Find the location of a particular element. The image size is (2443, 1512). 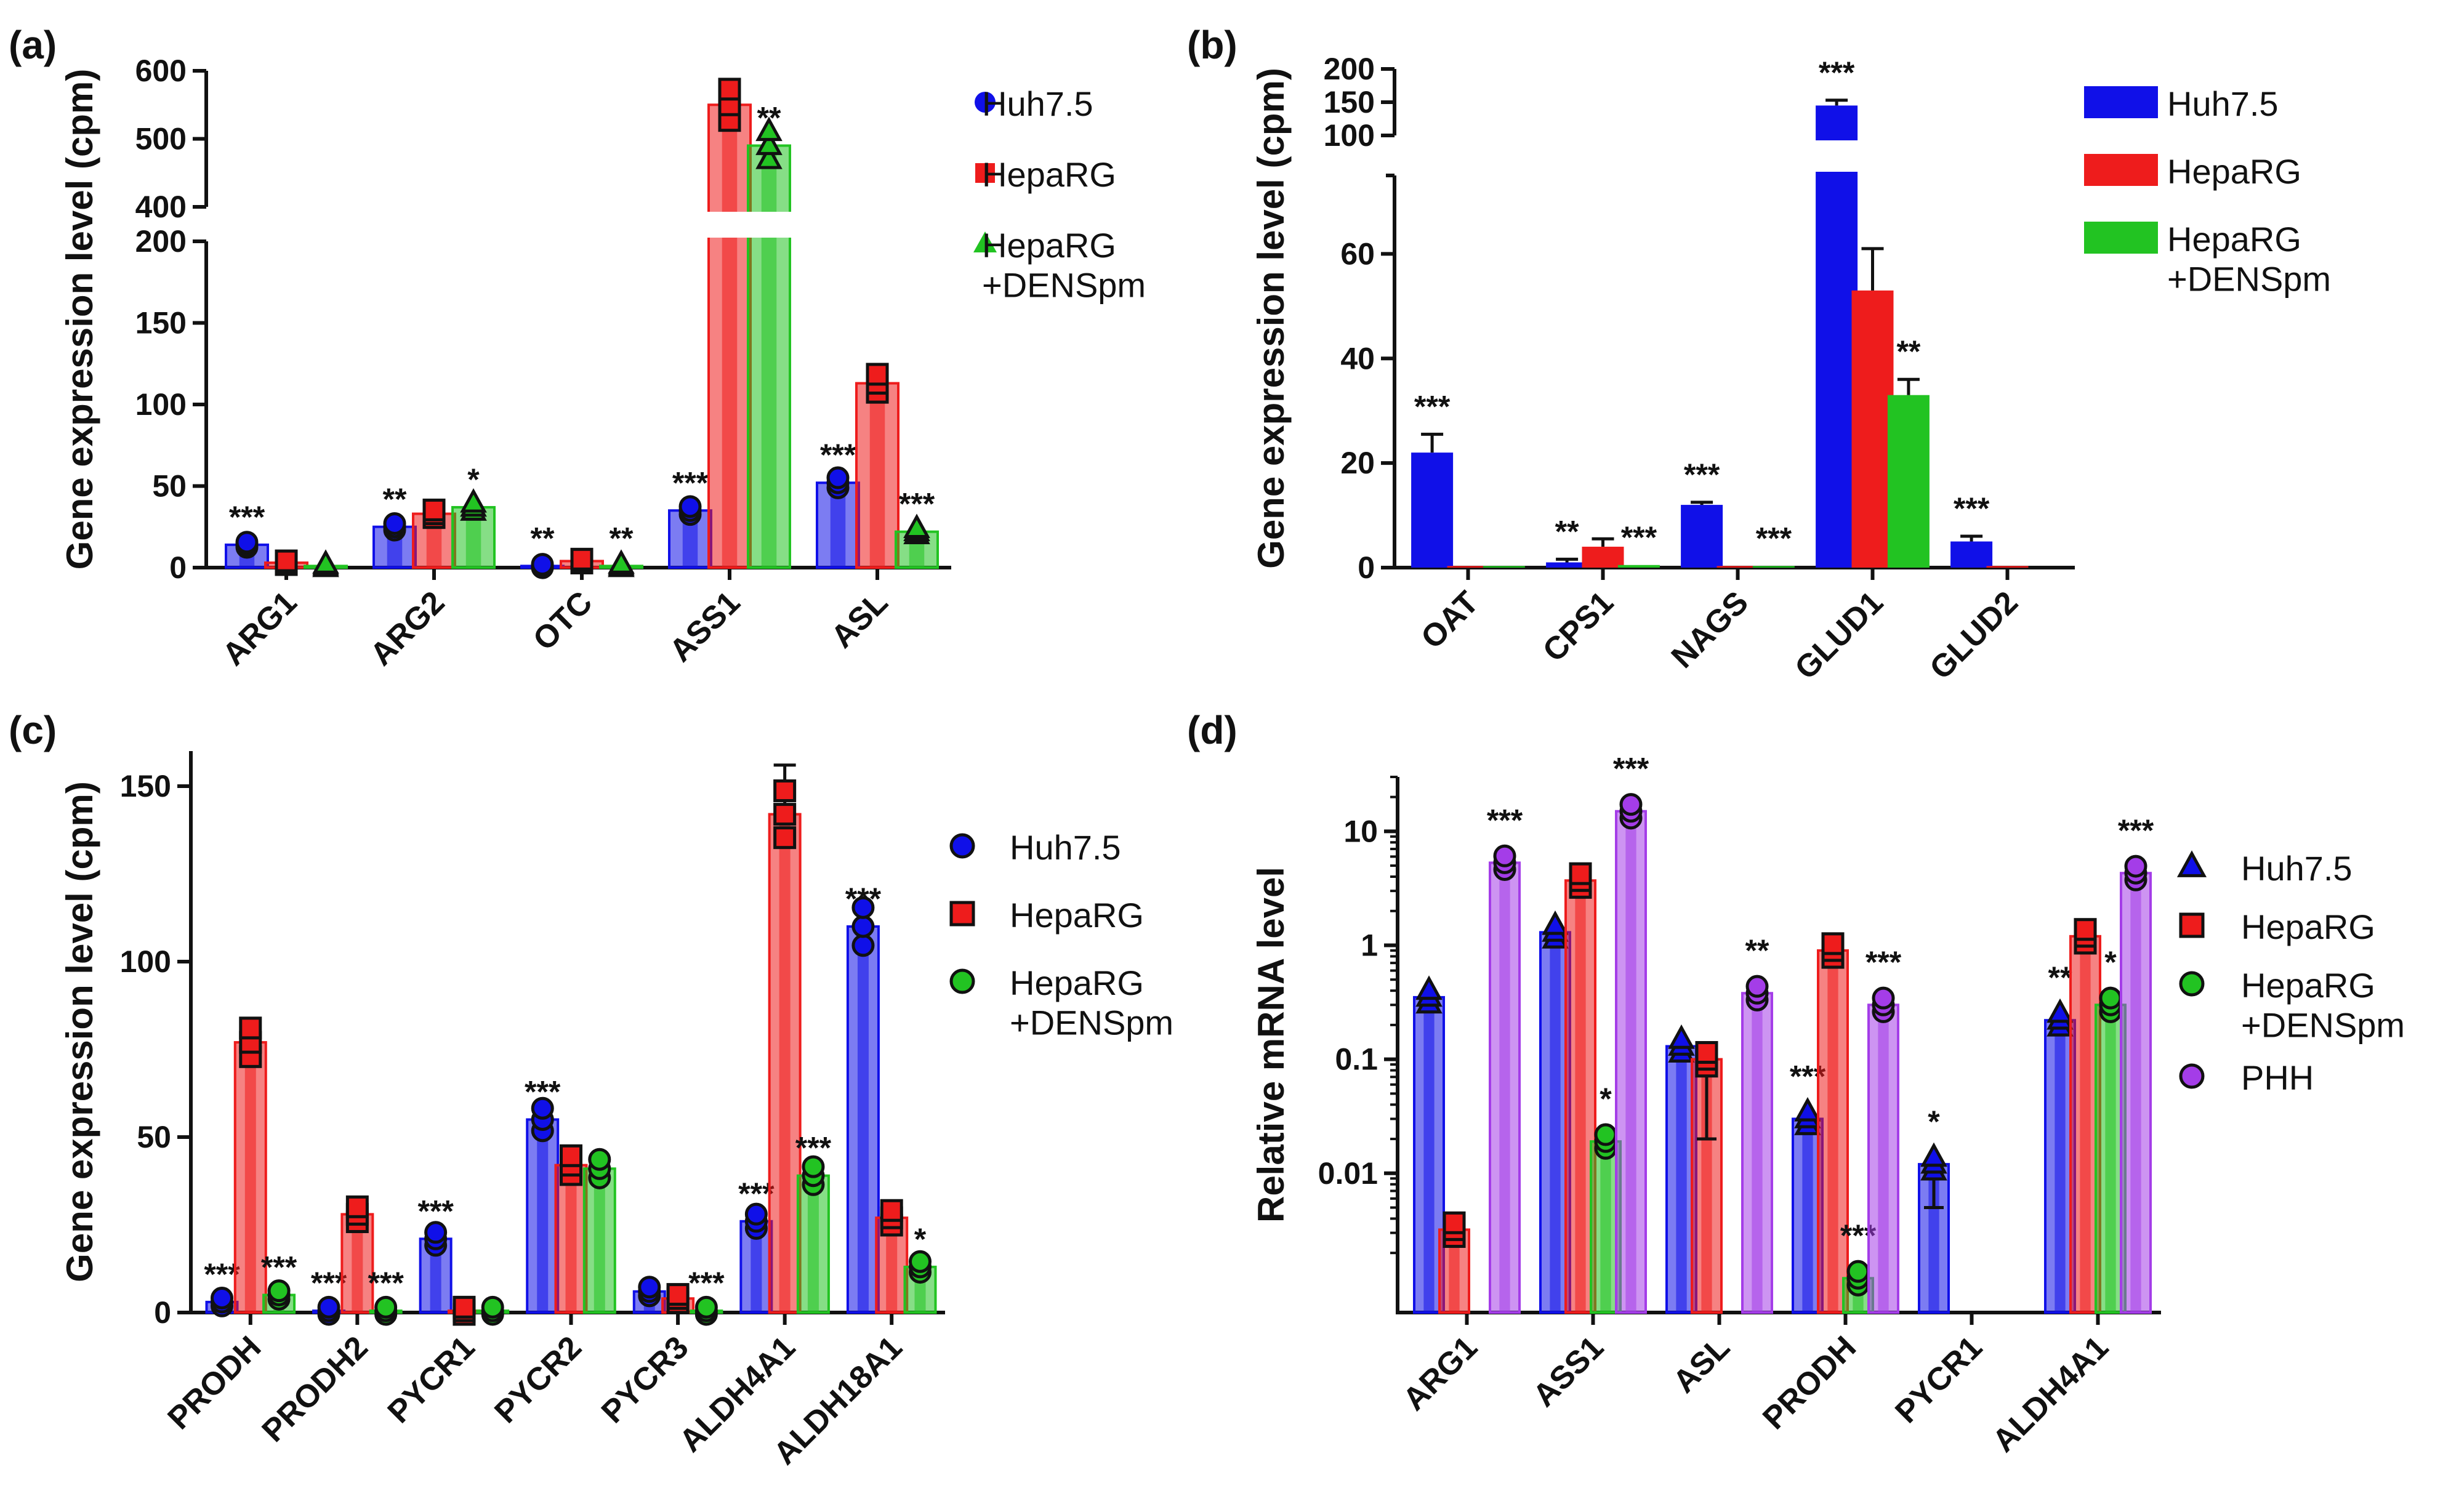

x-tick-label: GLUD1 is located at coordinates (1839, 635).